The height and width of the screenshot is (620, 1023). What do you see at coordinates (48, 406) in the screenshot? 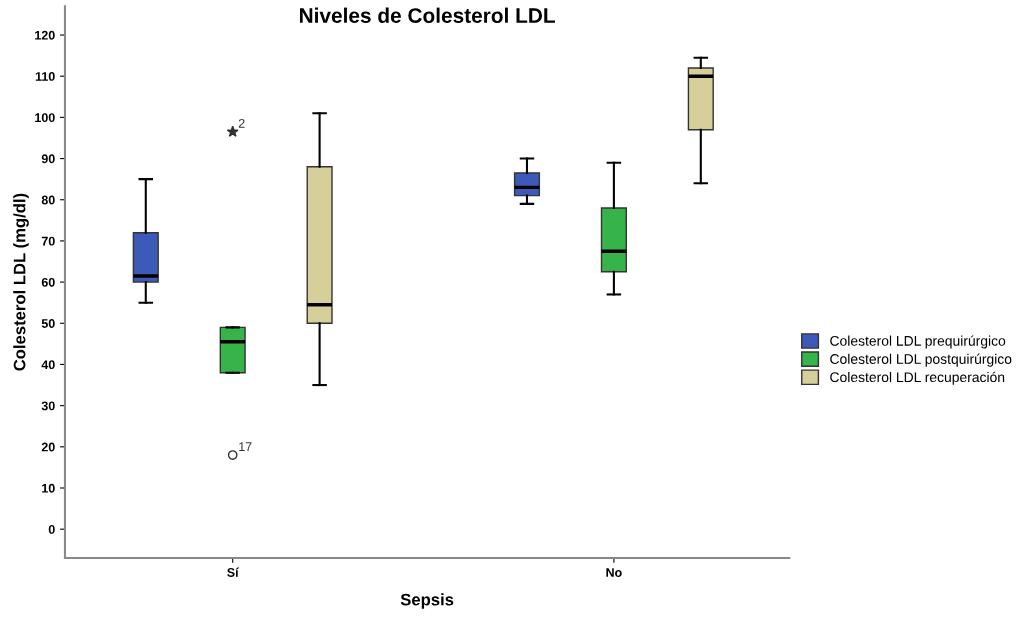
I see `y-tick-label: 30` at bounding box center [48, 406].